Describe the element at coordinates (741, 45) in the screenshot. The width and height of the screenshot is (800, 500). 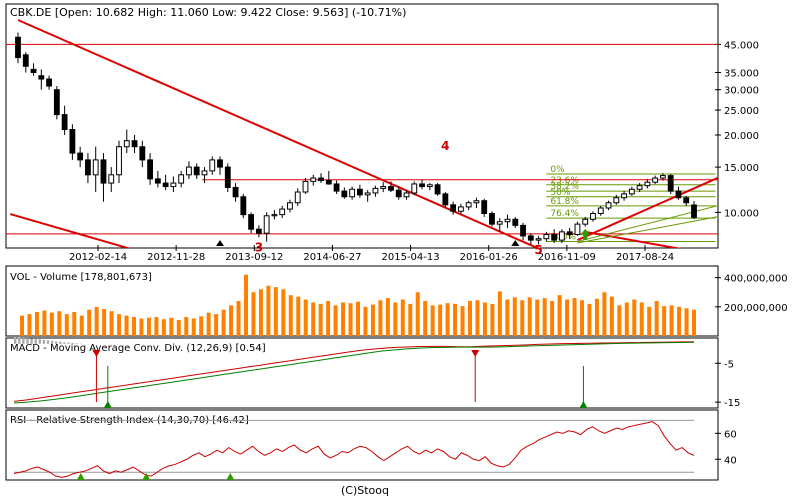
I see `price-y-tick-label: 45.000` at that location.